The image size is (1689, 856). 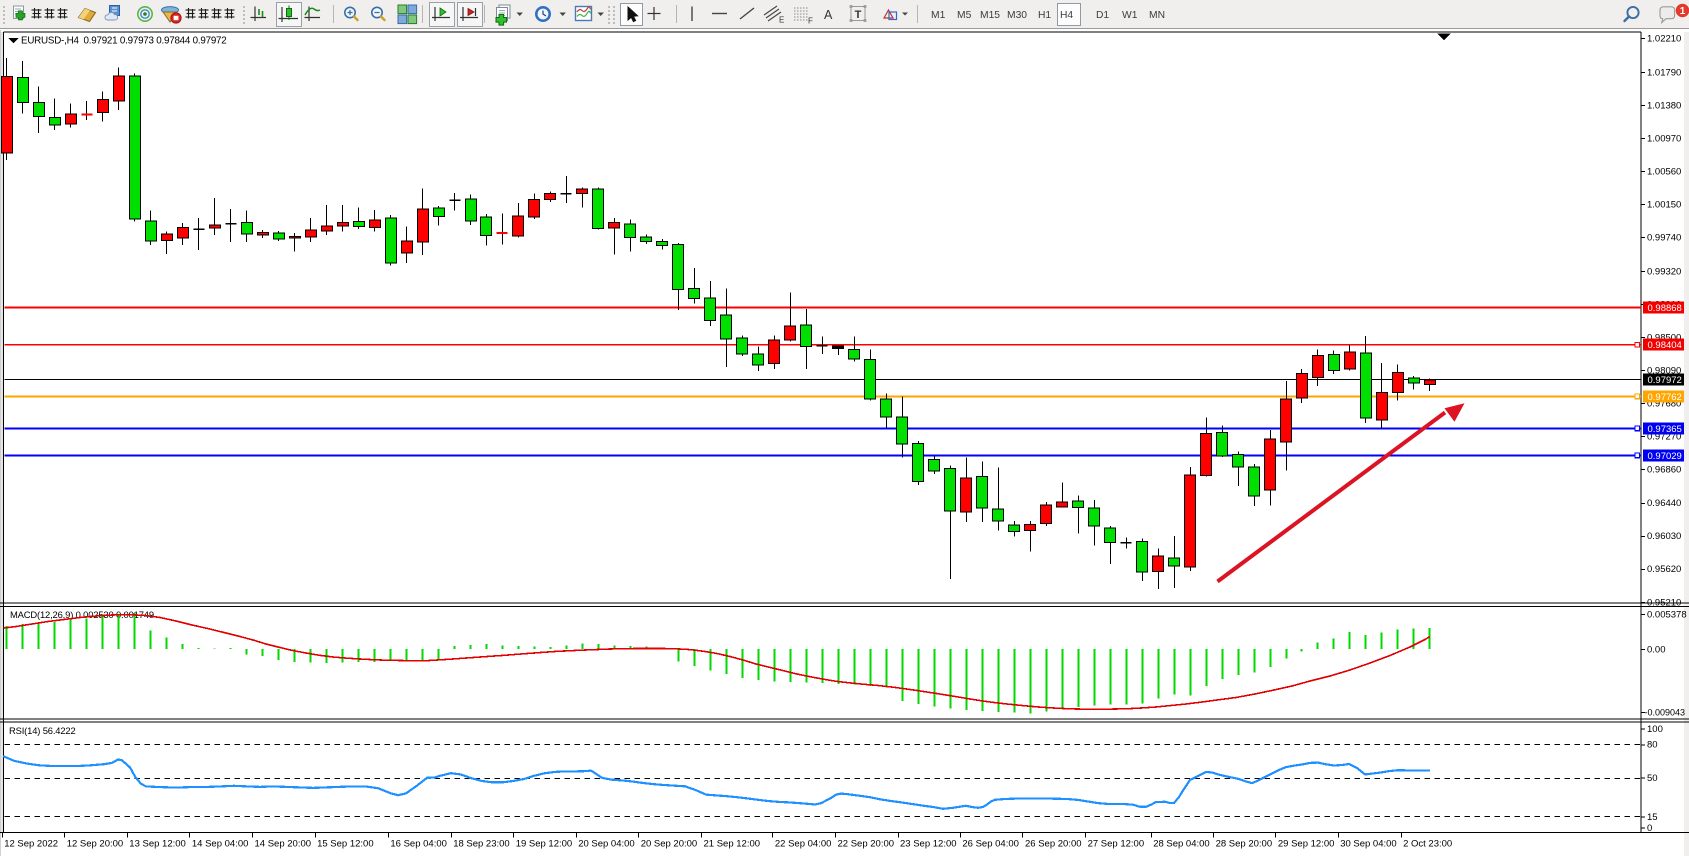 I want to click on svg-text: M1, so click(x=938, y=15).